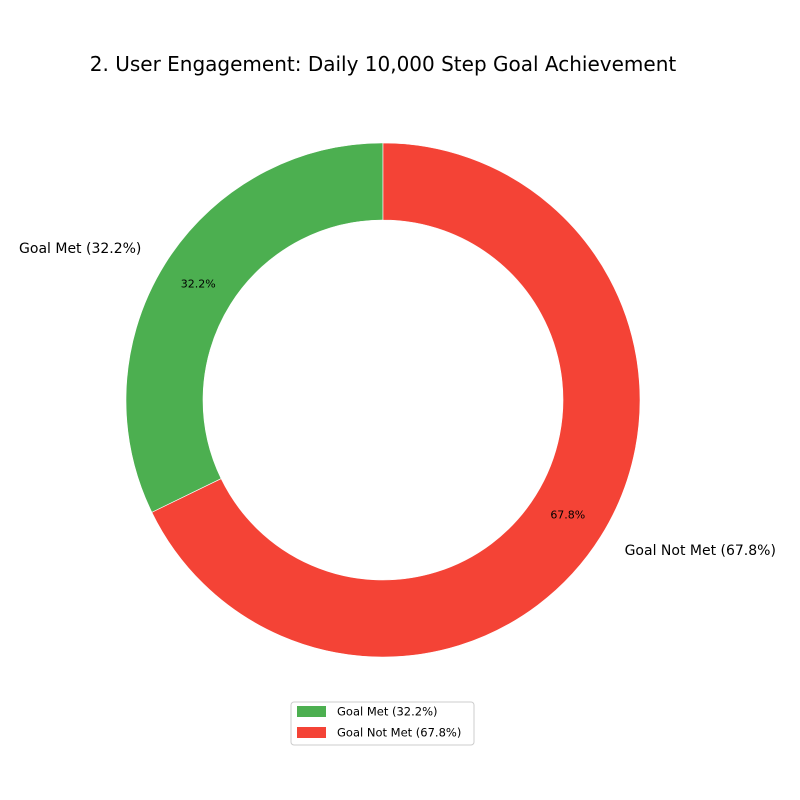 This screenshot has width=800, height=800. I want to click on slice-percent-label-1: 32.2%, so click(198, 283).